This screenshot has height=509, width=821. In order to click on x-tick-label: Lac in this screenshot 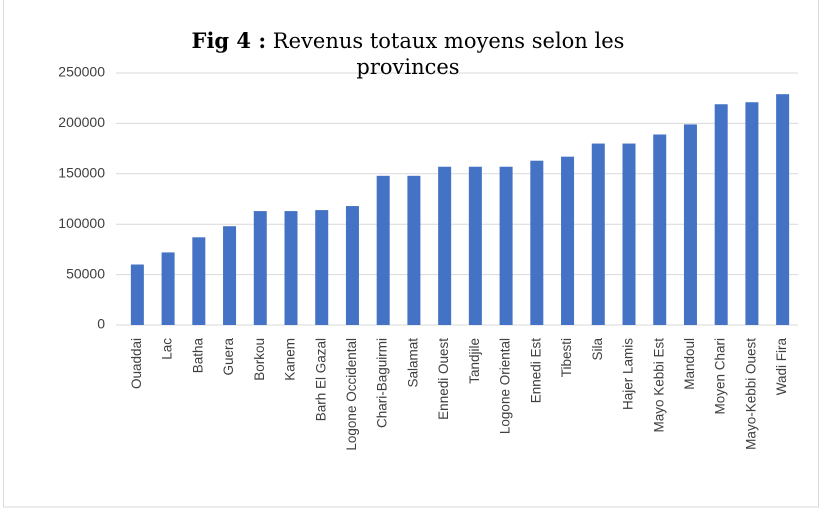, I will do `click(167, 349)`.